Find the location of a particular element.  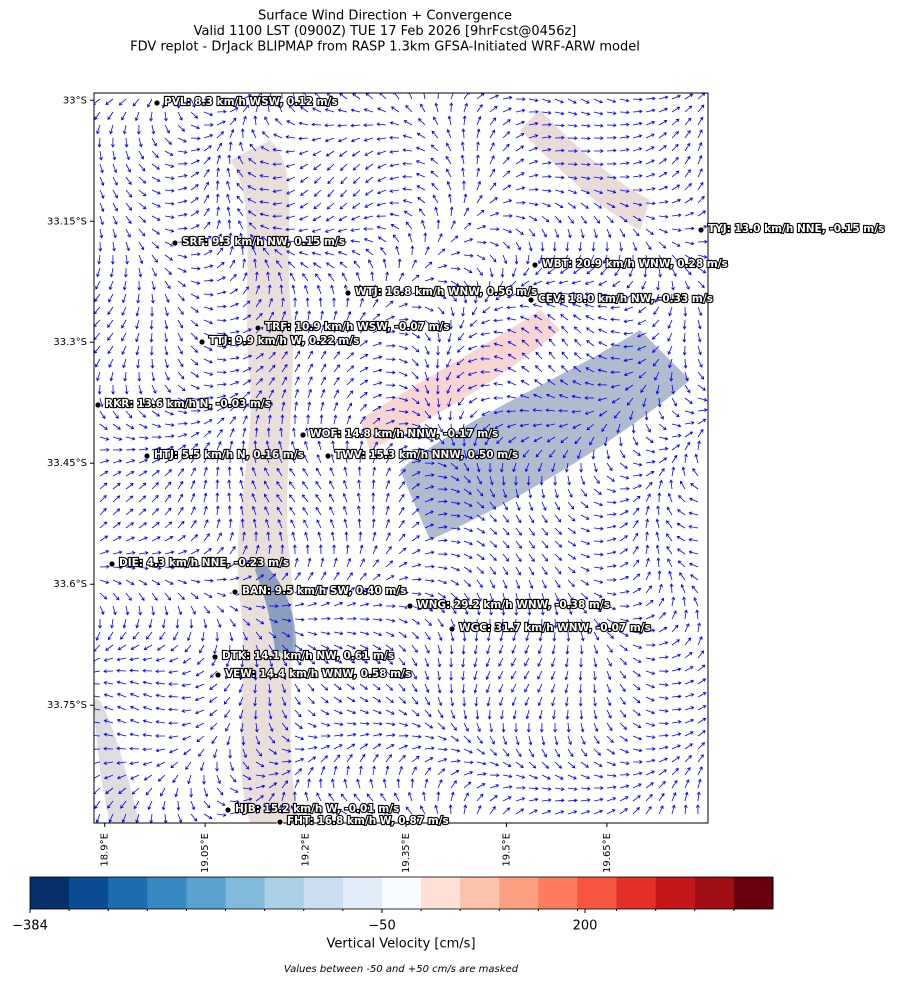

y-tick-label: 33.75°S is located at coordinates (67, 705).